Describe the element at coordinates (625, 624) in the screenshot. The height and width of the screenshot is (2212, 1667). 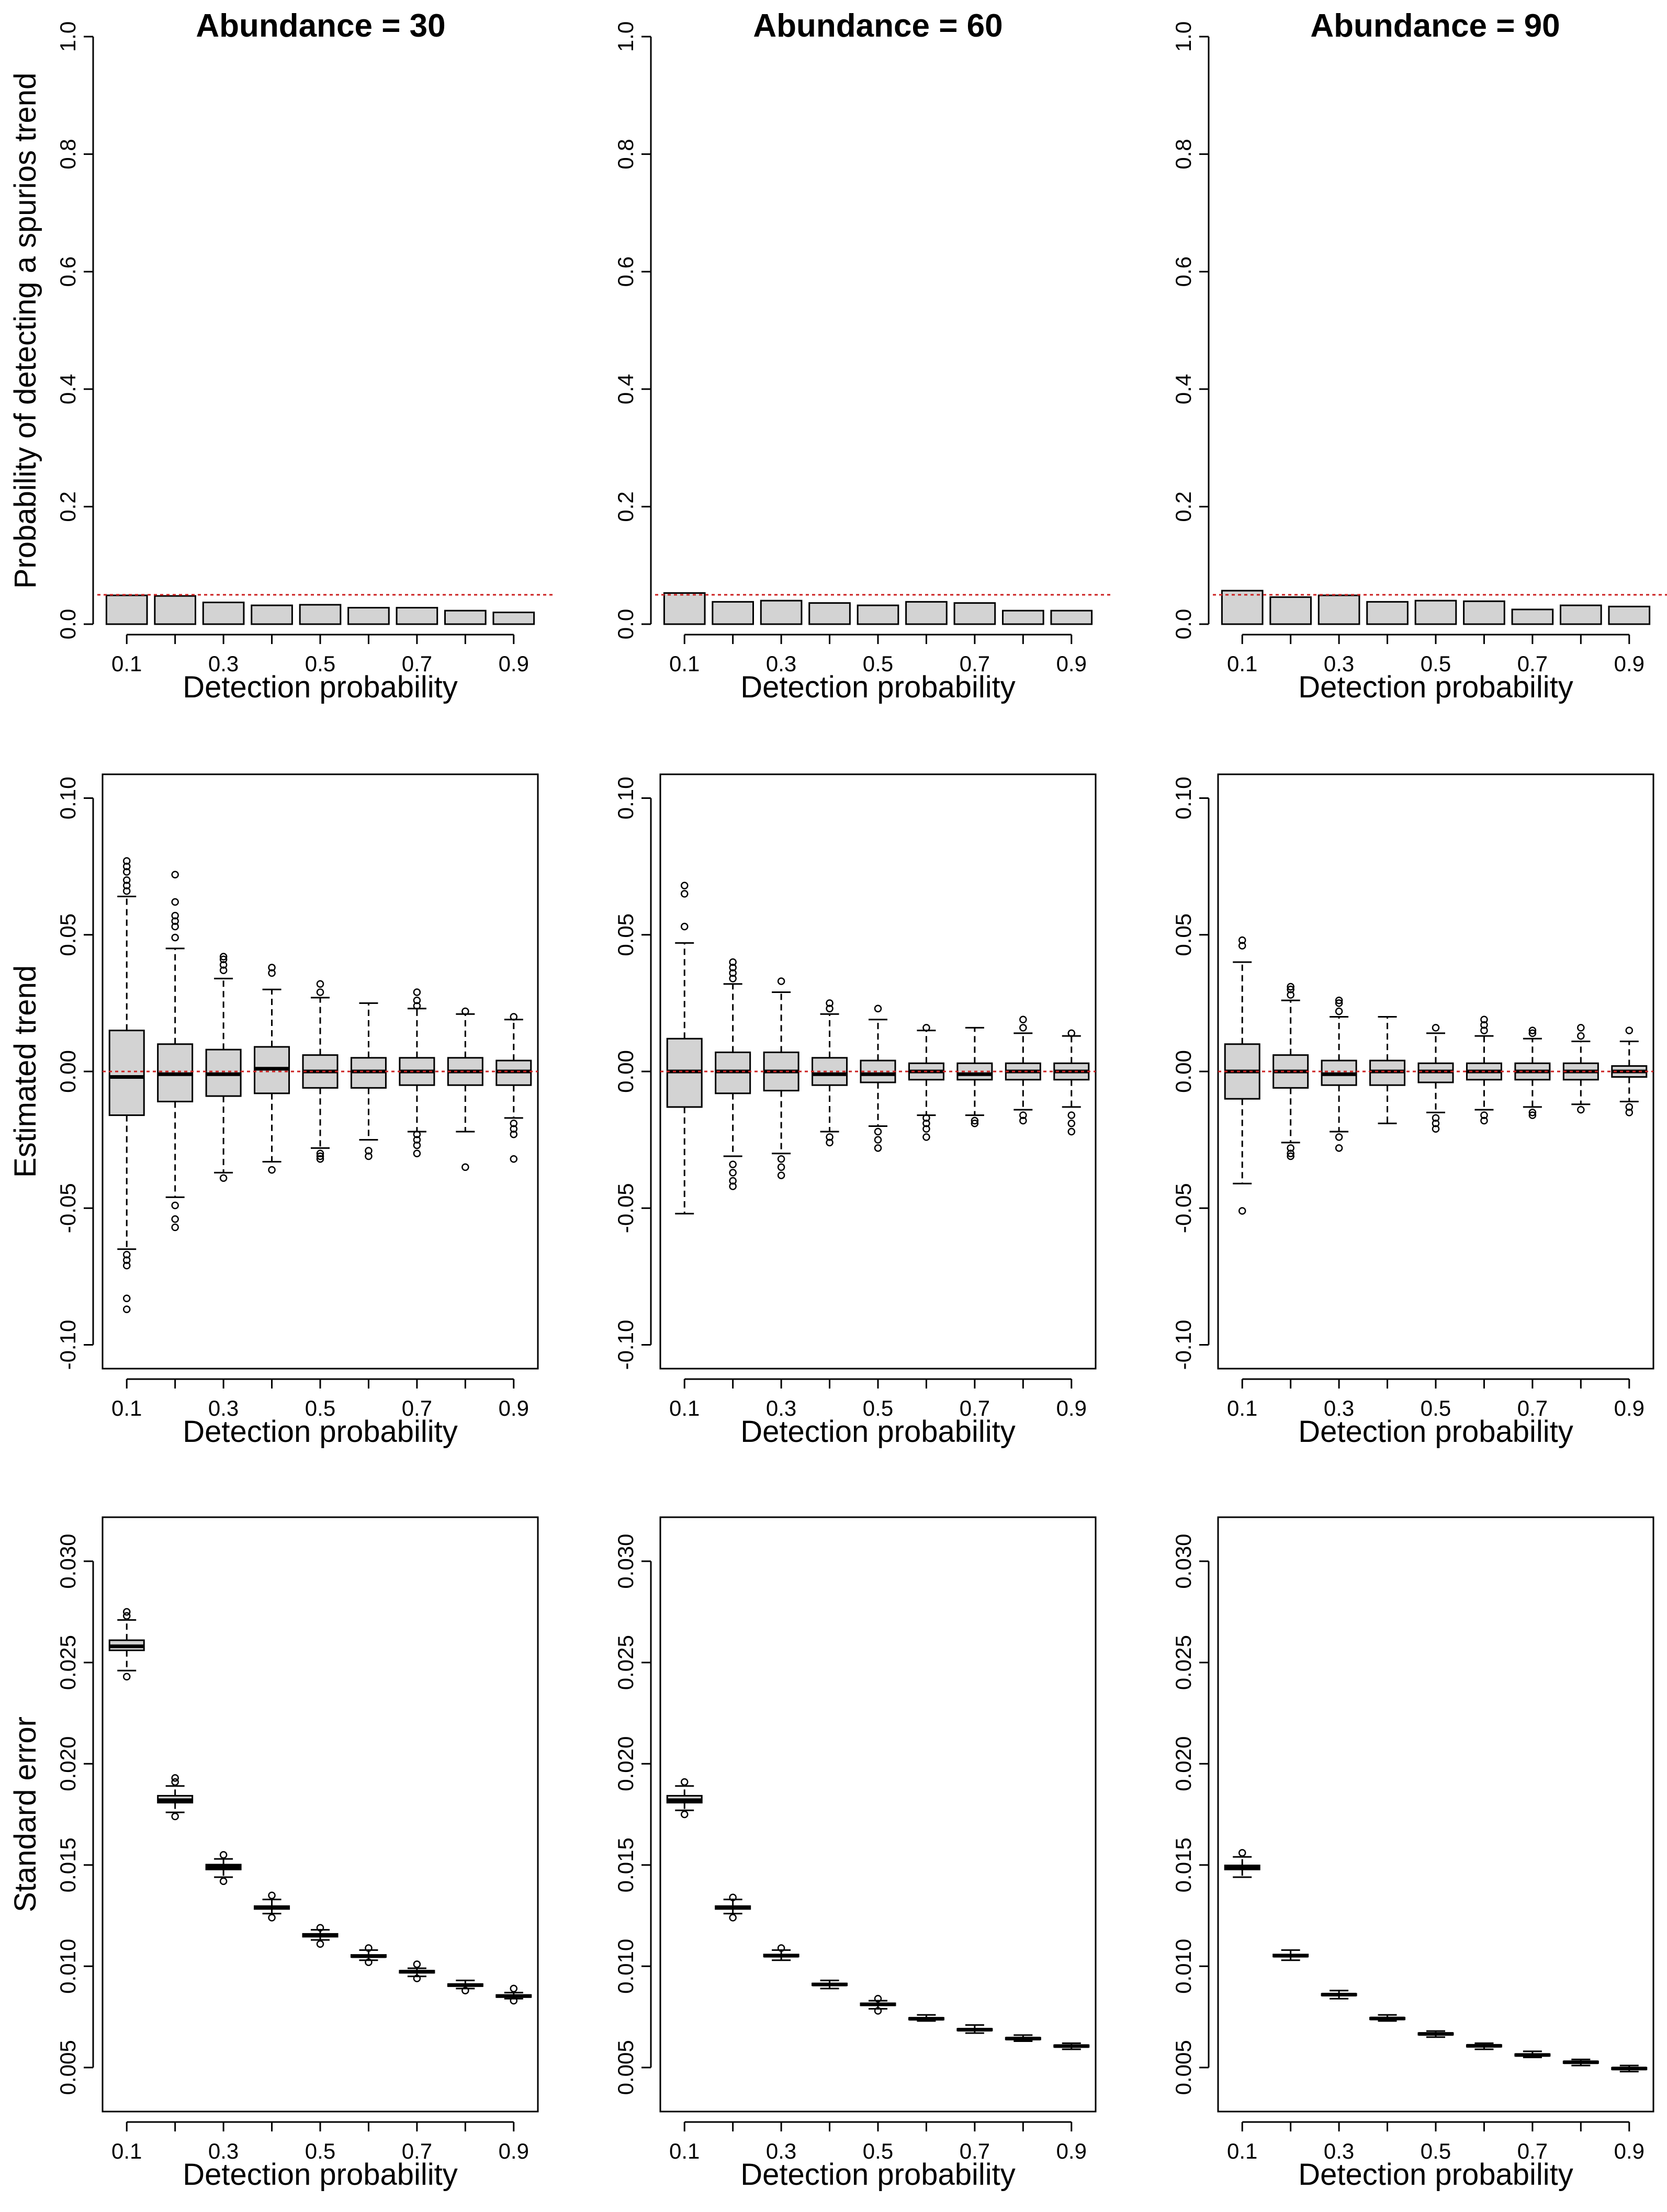
I see `y-tick-label: 0.0` at that location.